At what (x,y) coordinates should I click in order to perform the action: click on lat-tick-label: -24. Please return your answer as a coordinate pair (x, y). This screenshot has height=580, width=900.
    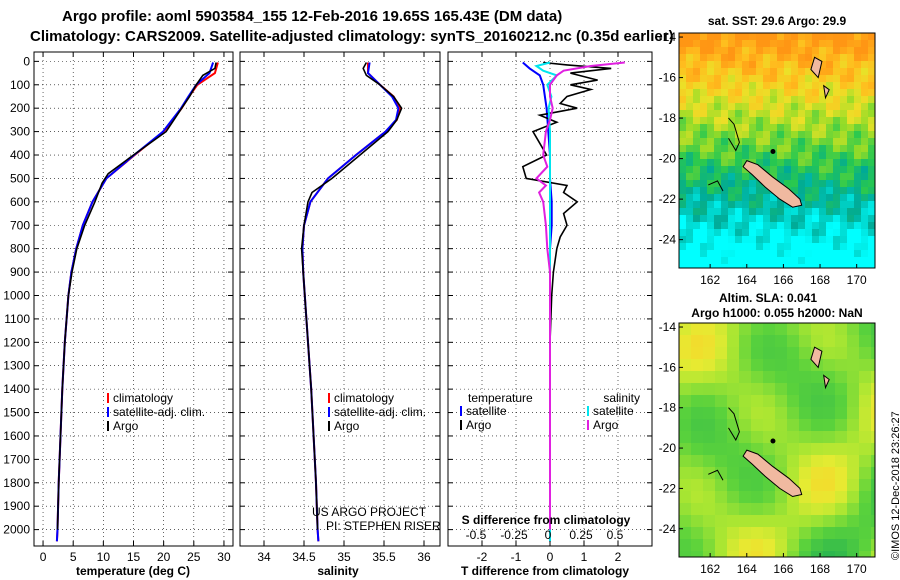
    Looking at the image, I should click on (668, 240).